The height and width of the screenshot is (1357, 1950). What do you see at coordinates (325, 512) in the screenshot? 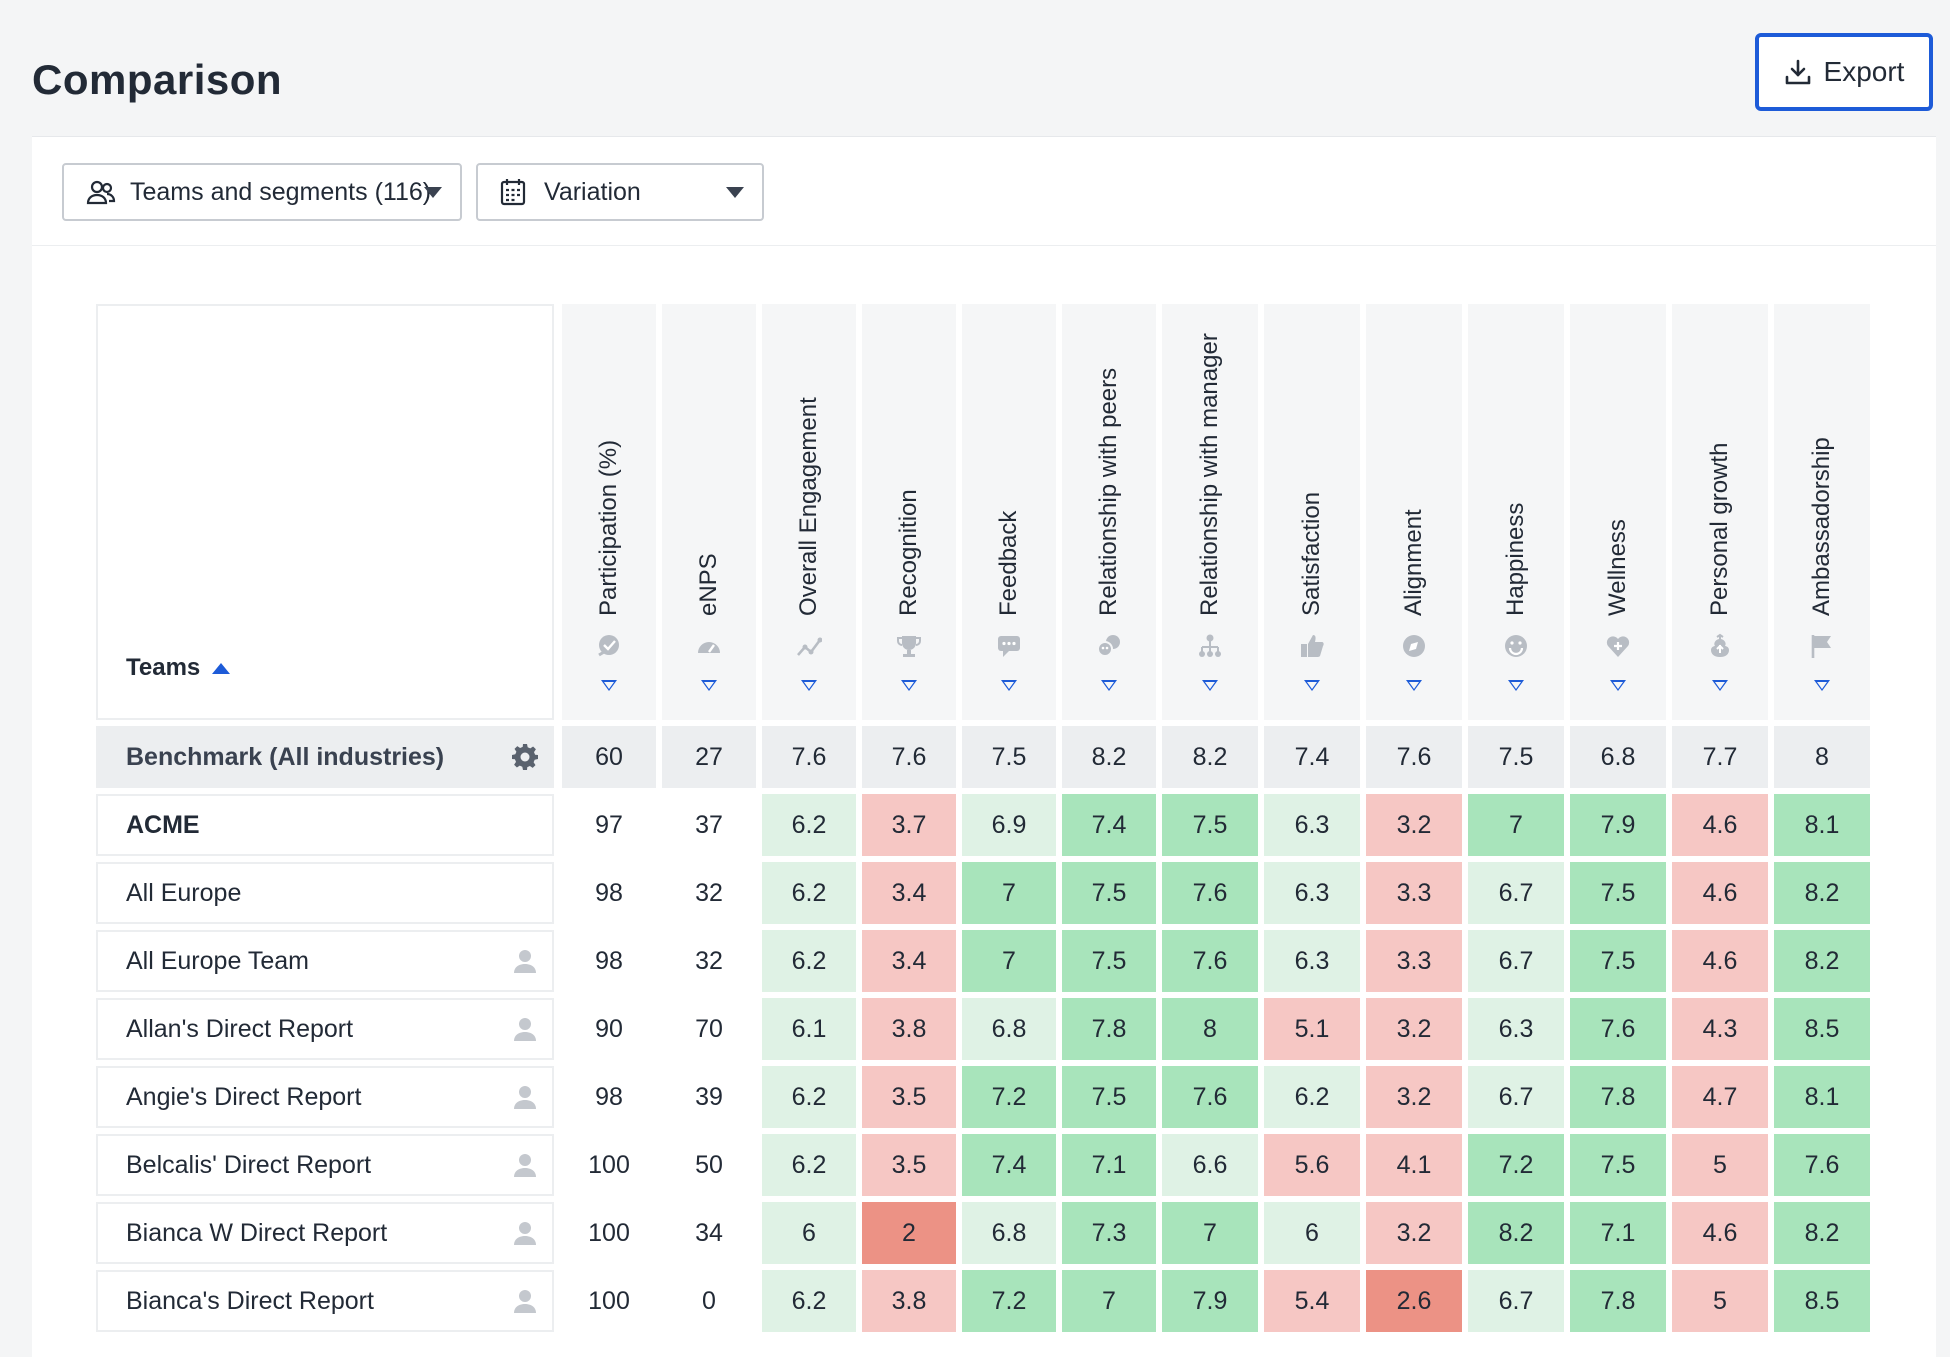
I see `teams-column-header: Teams` at bounding box center [325, 512].